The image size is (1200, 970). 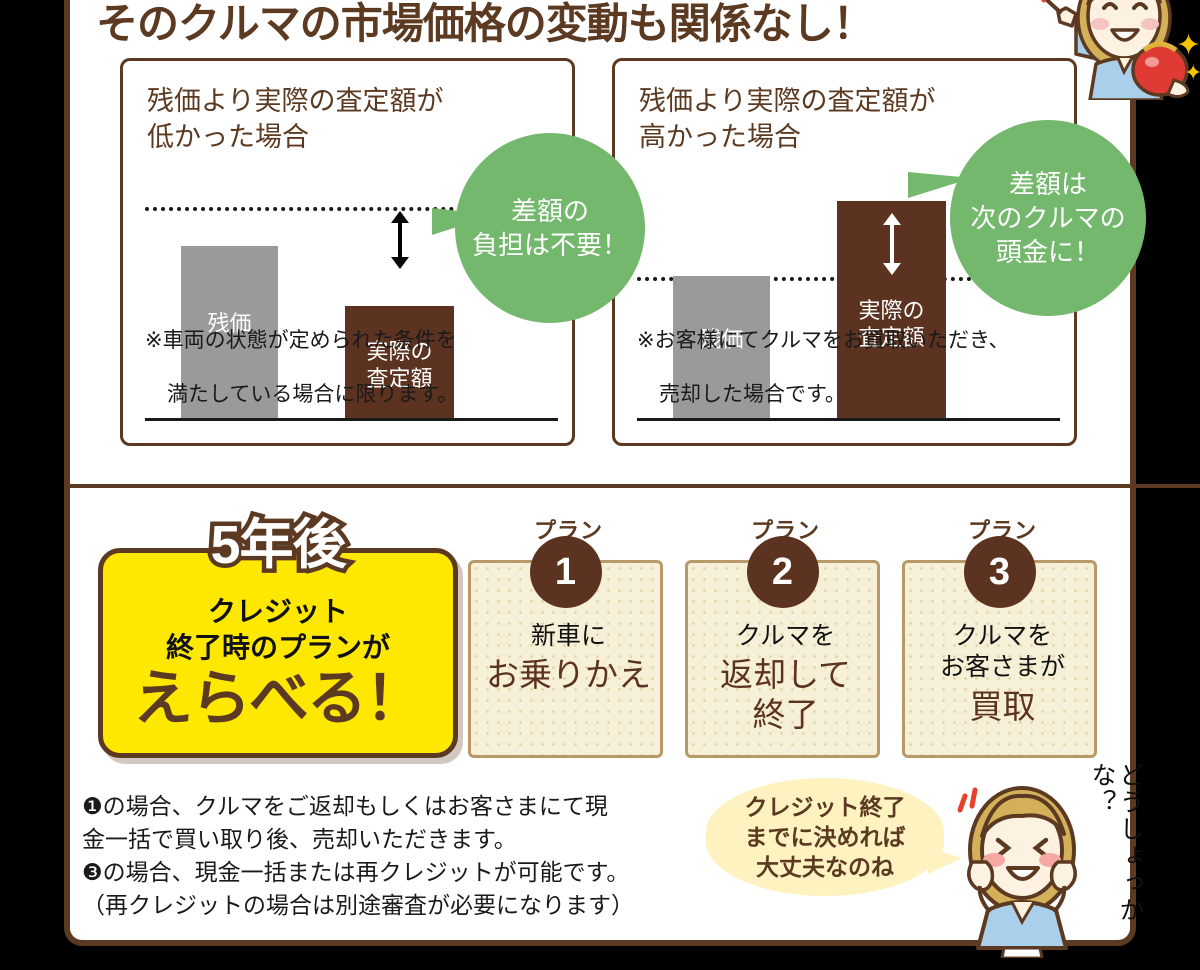 What do you see at coordinates (999, 572) in the screenshot?
I see `plan-number-badge: 3` at bounding box center [999, 572].